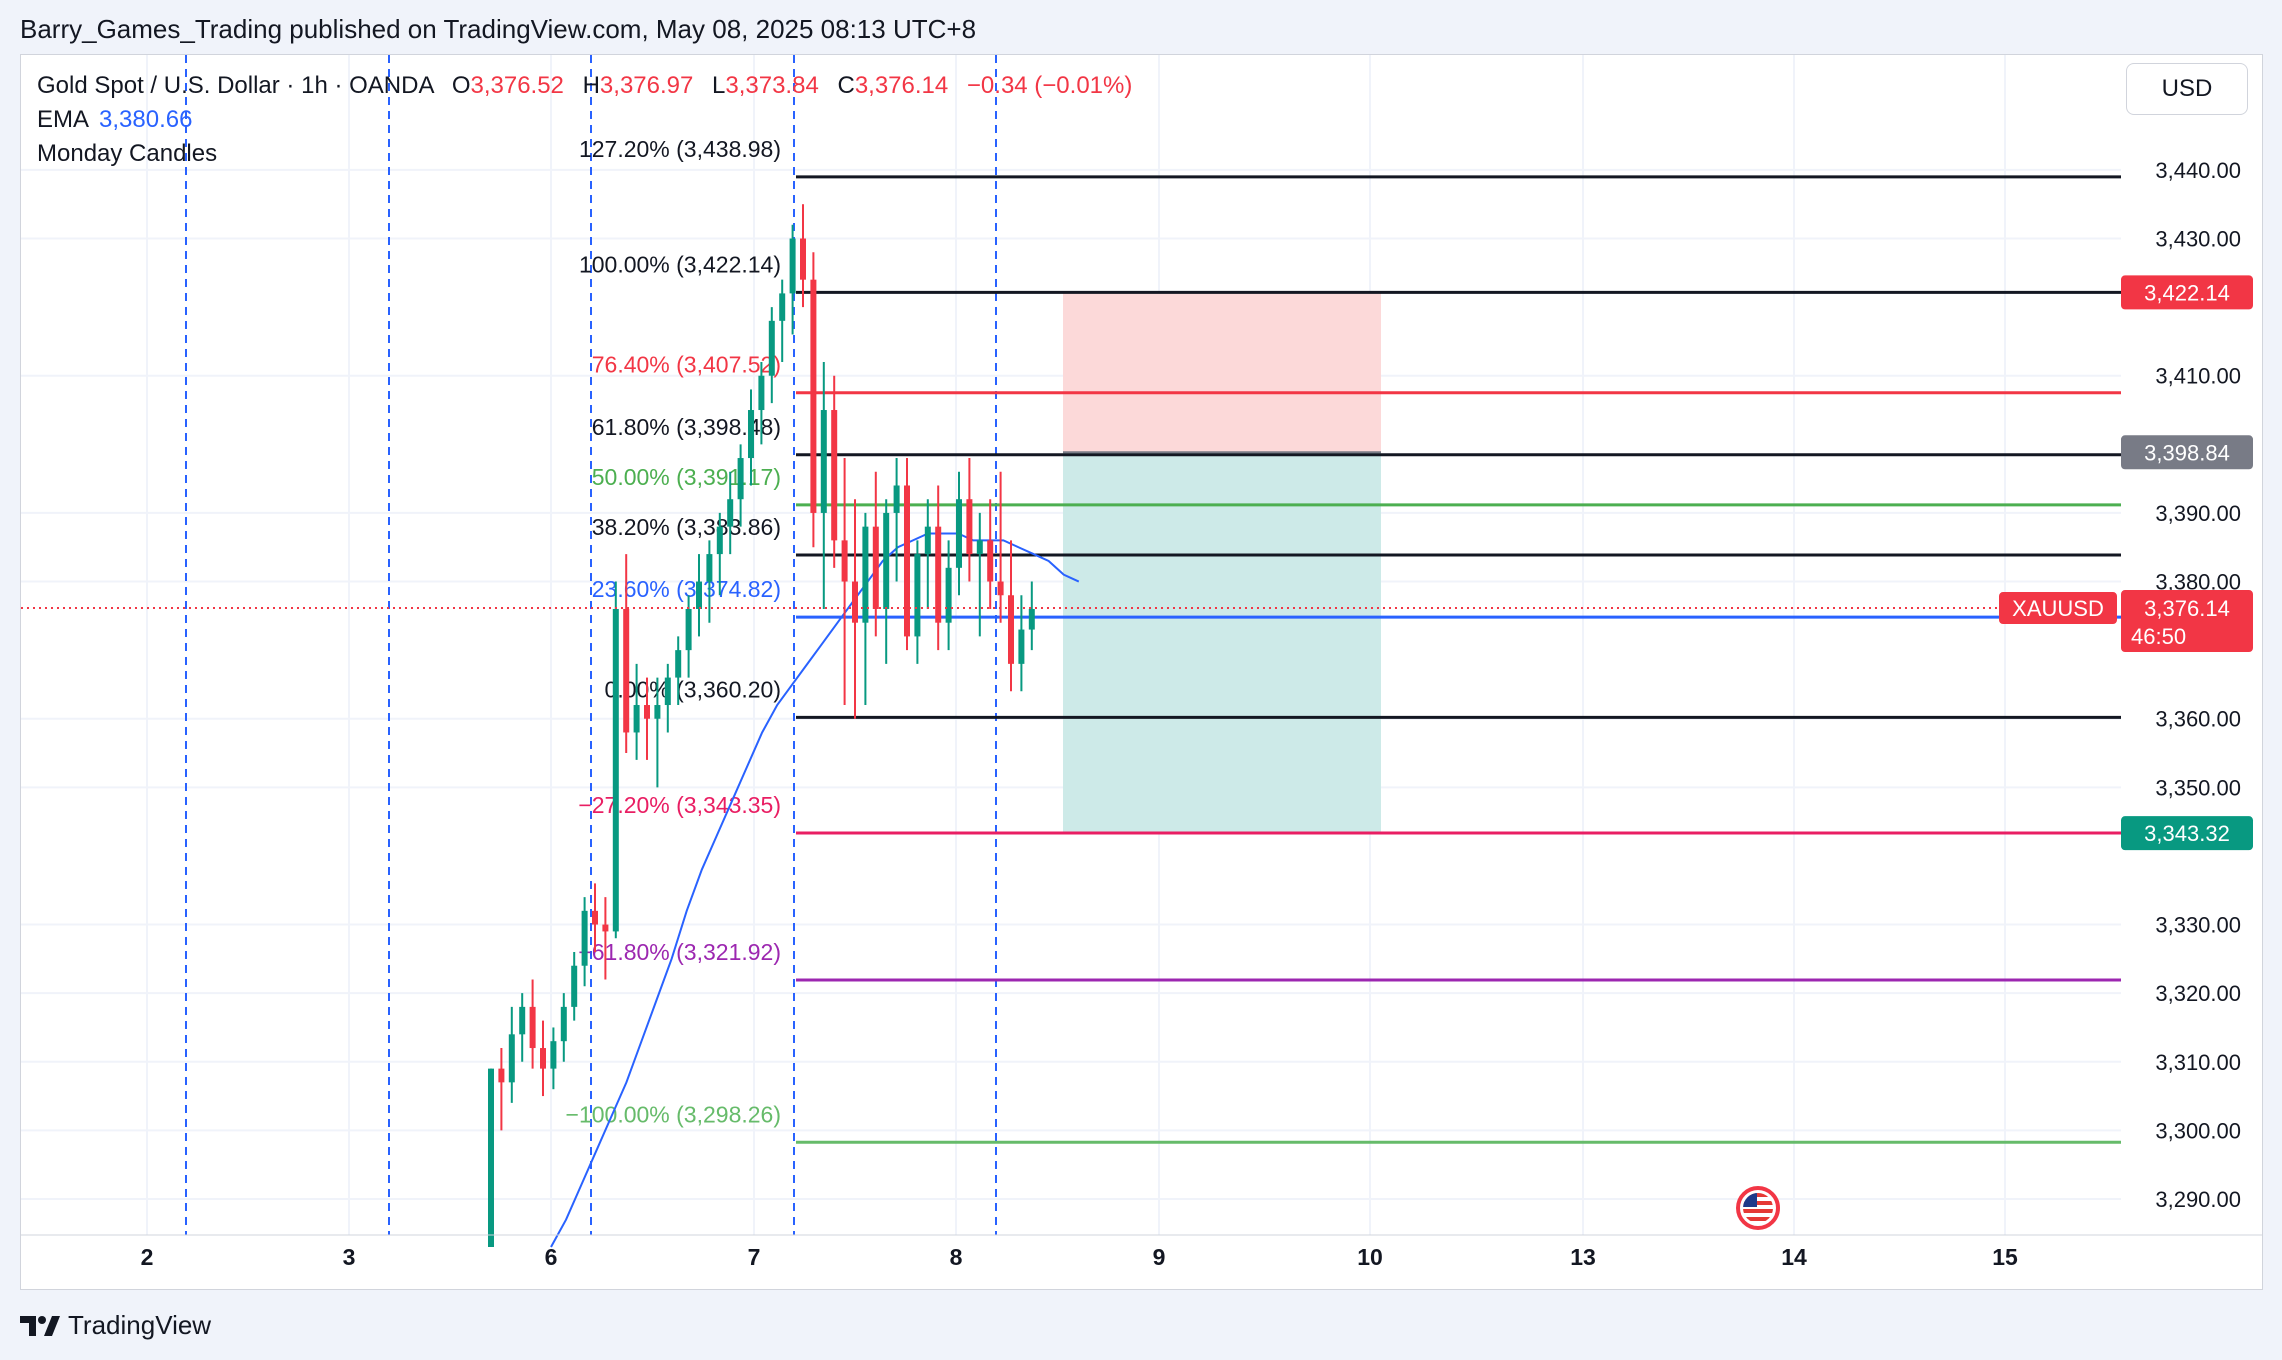 Image resolution: width=2282 pixels, height=1360 pixels. I want to click on symbol-description: Gold Spot / U.S. Dollar · 1h · OANDA, so click(235, 85).